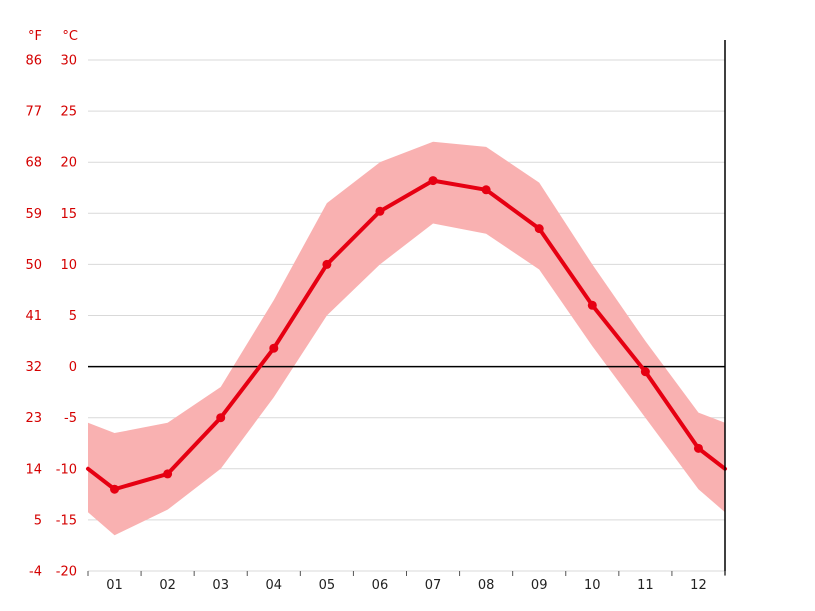 Image resolution: width=815 pixels, height=611 pixels. What do you see at coordinates (68, 265) in the screenshot?
I see `y-tick-celsius-10: 10` at bounding box center [68, 265].